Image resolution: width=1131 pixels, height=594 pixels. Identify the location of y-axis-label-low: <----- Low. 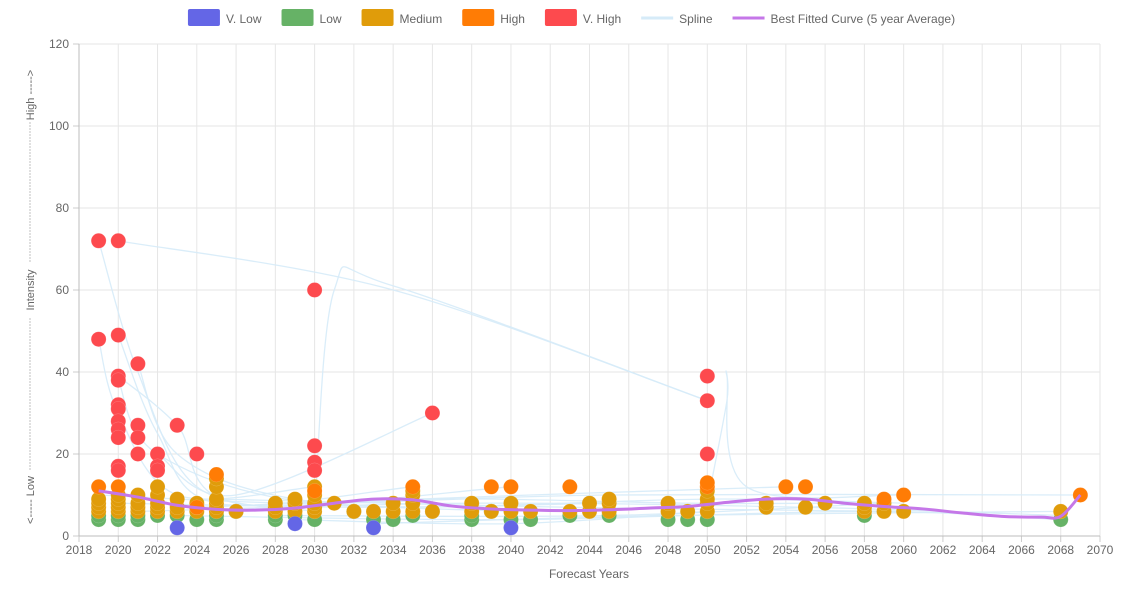
(31, 500).